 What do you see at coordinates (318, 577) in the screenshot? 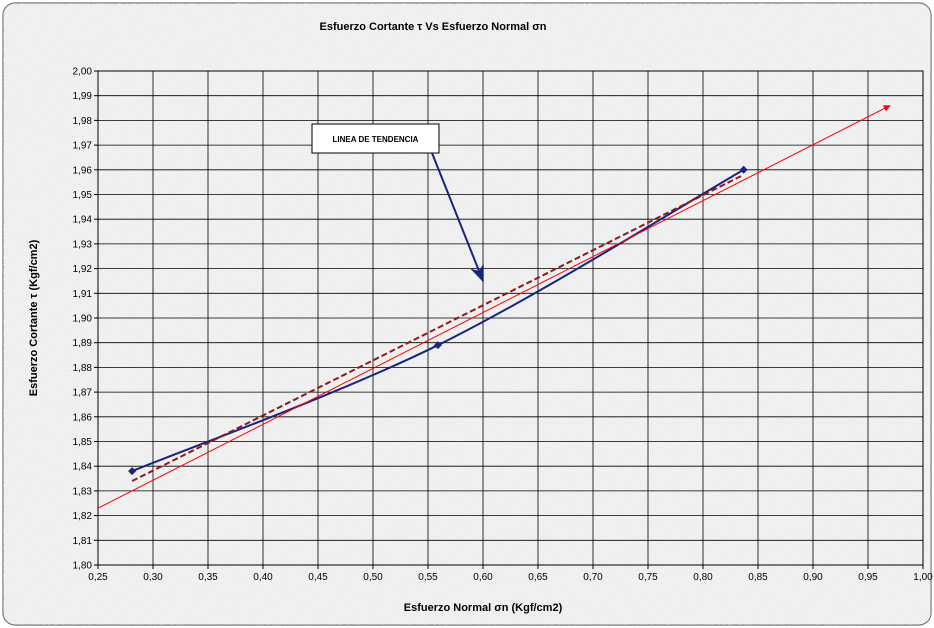
I see `x-tick-label: 0,45` at bounding box center [318, 577].